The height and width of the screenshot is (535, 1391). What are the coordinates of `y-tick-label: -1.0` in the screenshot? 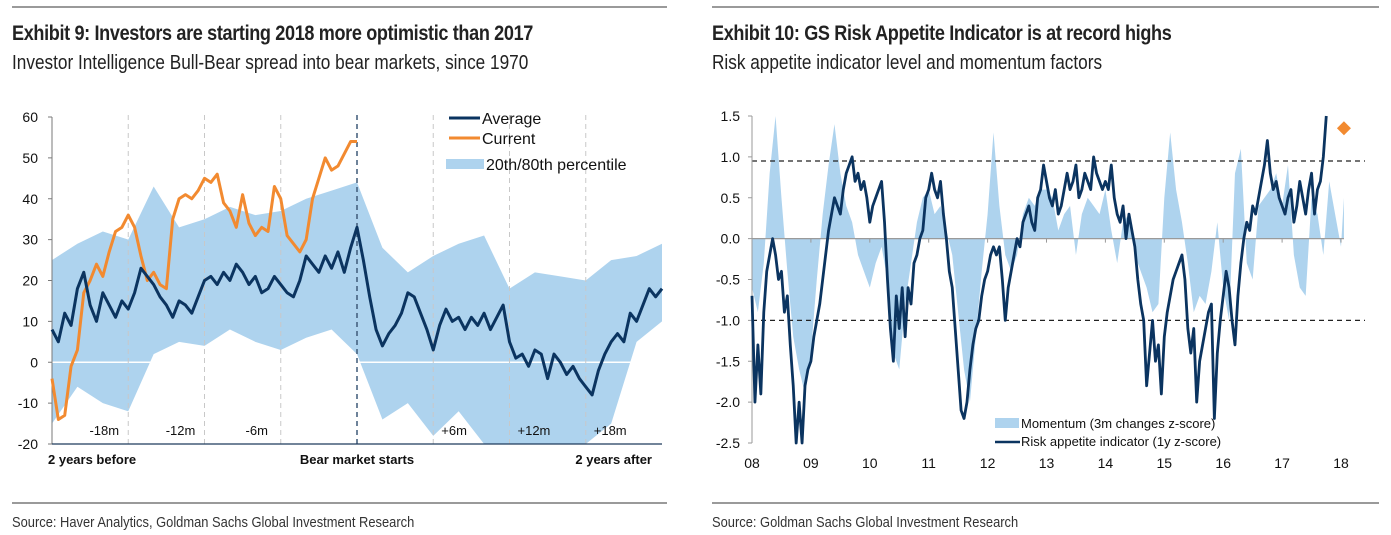 It's located at (728, 320).